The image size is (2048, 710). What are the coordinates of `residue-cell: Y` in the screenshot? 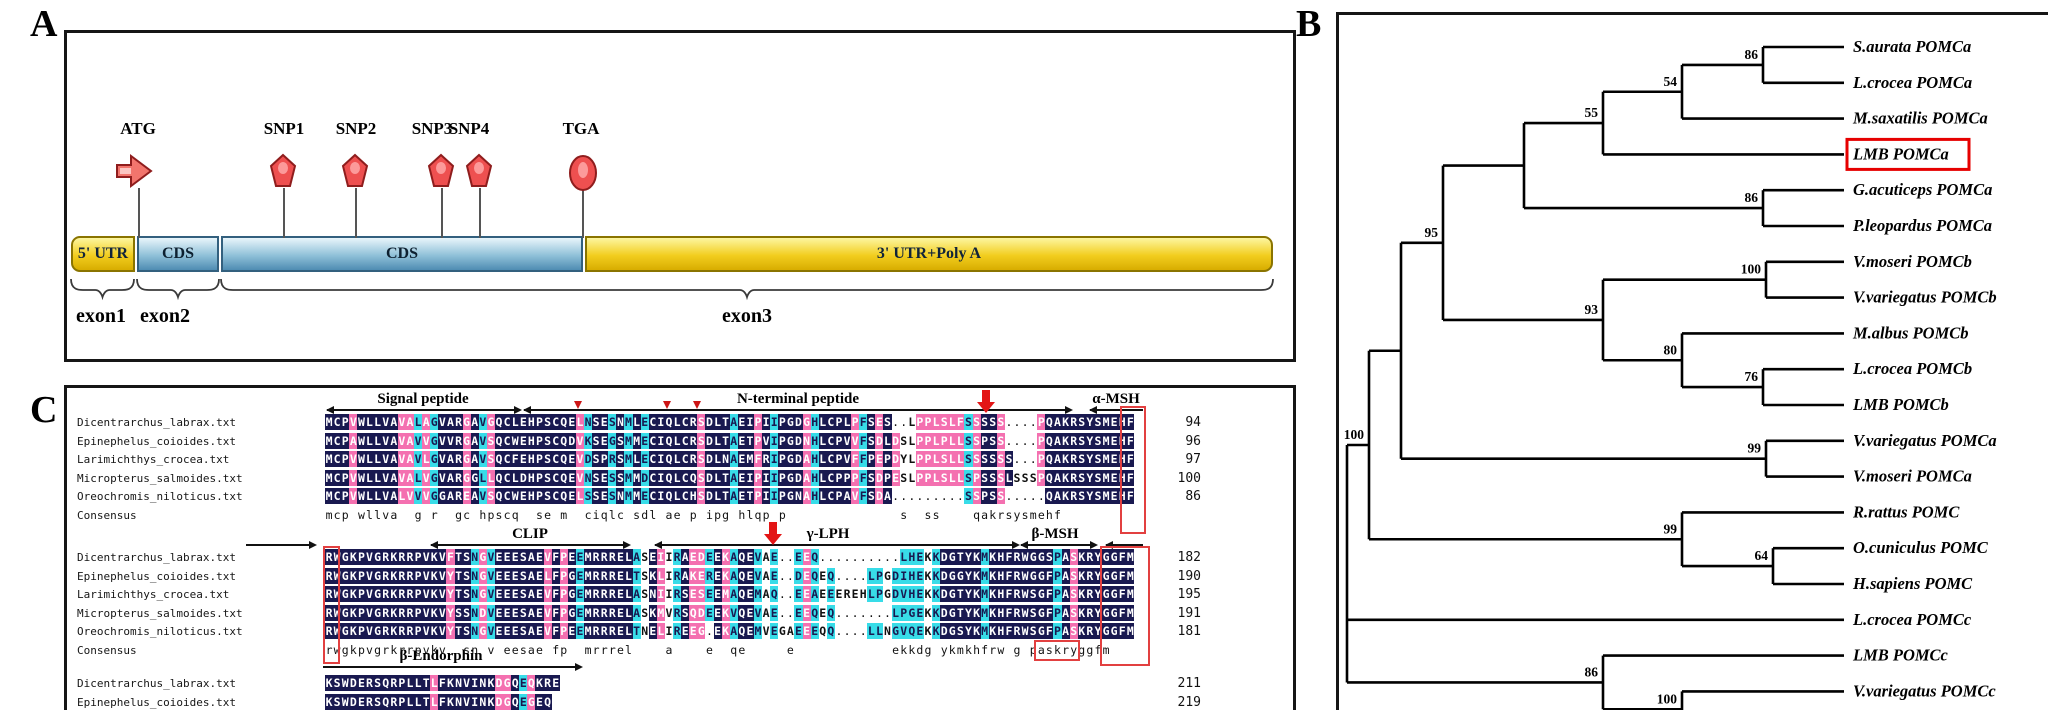 It's located at (1097, 575).